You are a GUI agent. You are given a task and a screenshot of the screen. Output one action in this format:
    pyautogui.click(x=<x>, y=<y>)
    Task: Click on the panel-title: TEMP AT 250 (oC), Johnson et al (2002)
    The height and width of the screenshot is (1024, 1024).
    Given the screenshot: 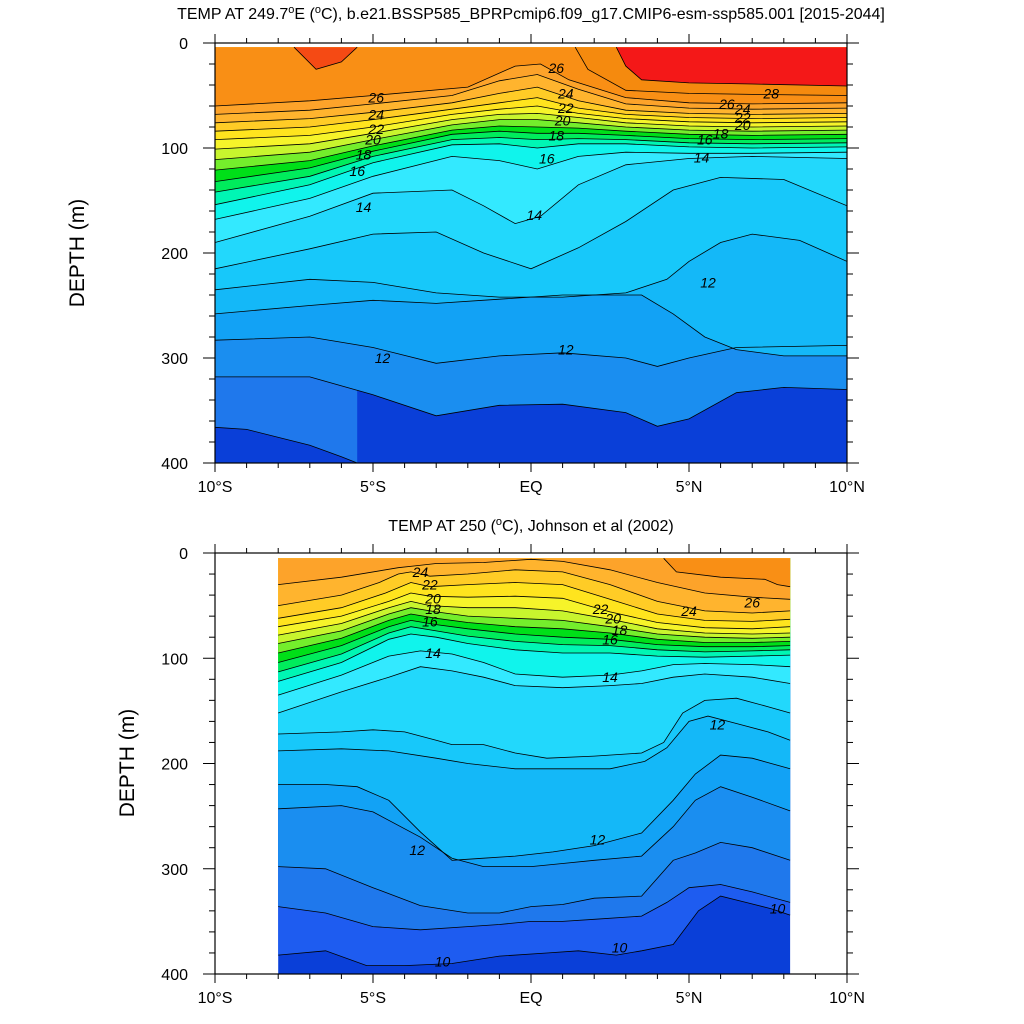 What is the action you would take?
    pyautogui.click(x=530, y=525)
    